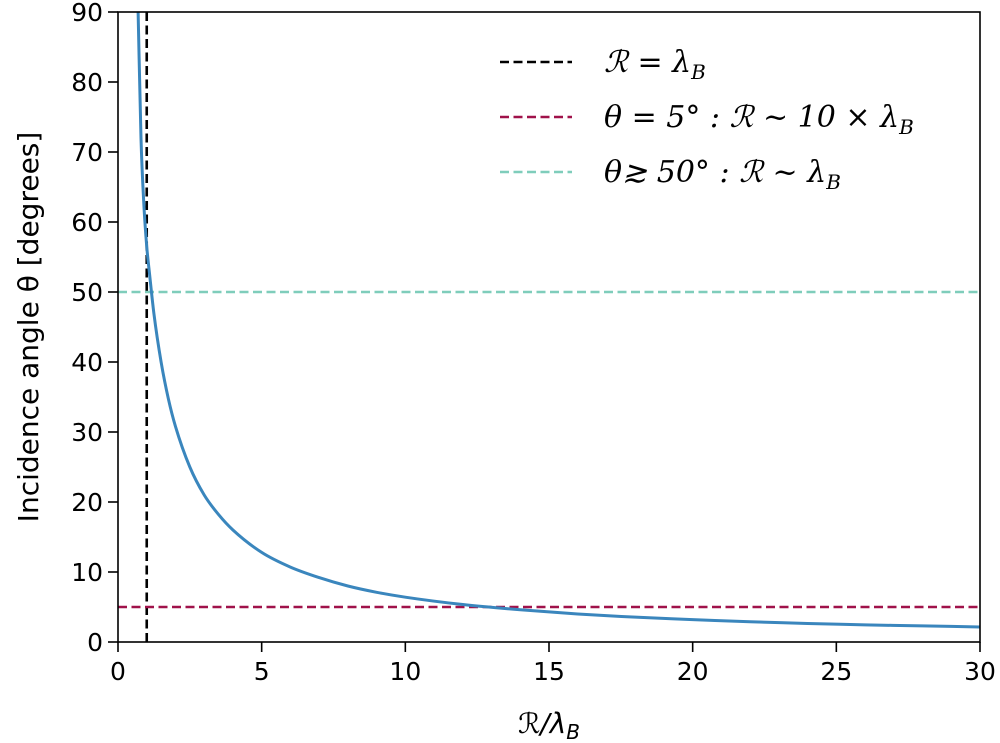 The width and height of the screenshot is (1000, 743). I want to click on y-axis: 0 10 20 30 40 50 60 70 80 90, so click(94, 328).